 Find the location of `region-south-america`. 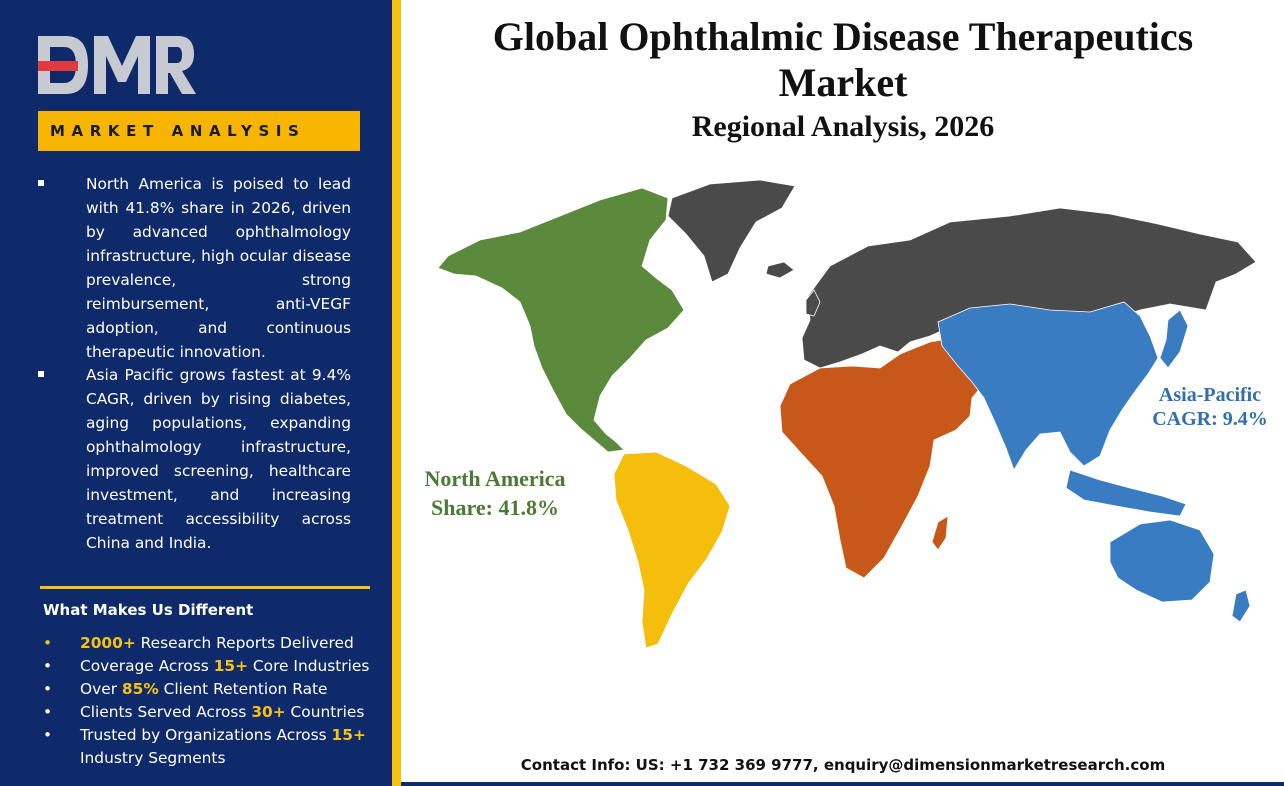

region-south-america is located at coordinates (672, 550).